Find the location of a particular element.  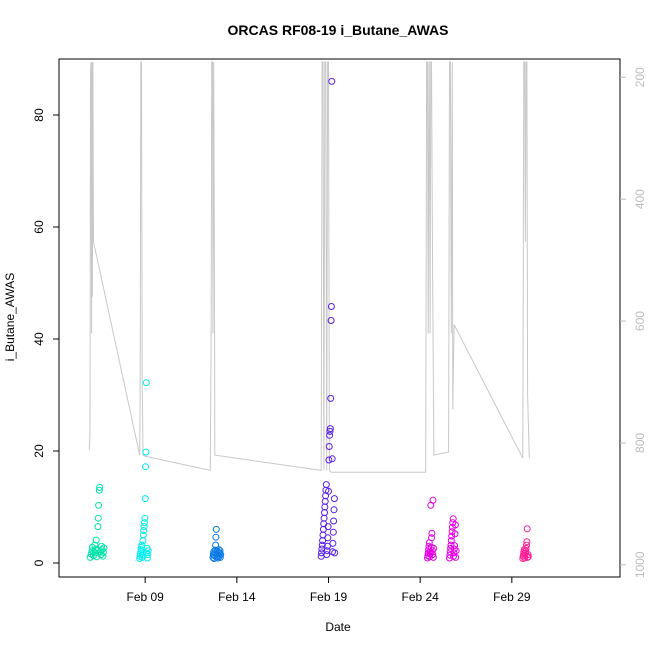

secondary-y-tick-label: 1000 is located at coordinates (640, 564).